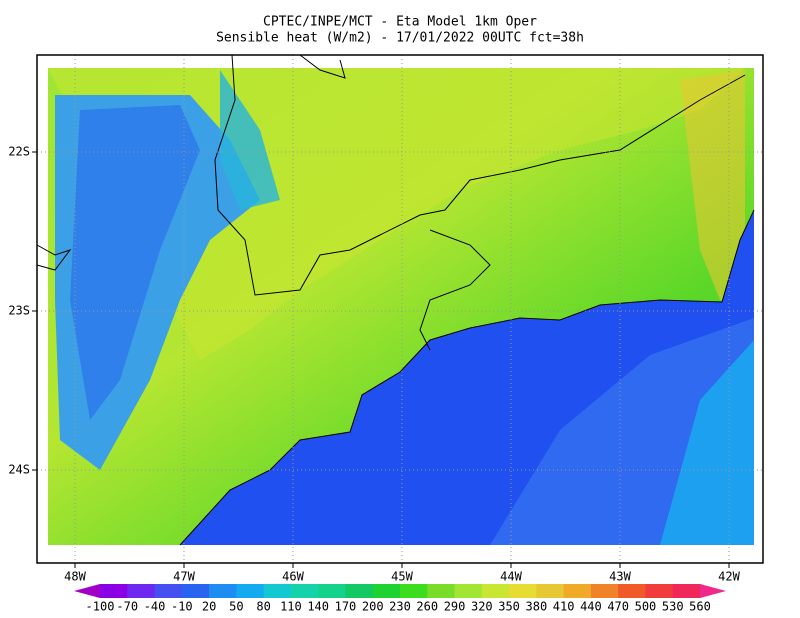  I want to click on colorbar-label: 290, so click(455, 607).